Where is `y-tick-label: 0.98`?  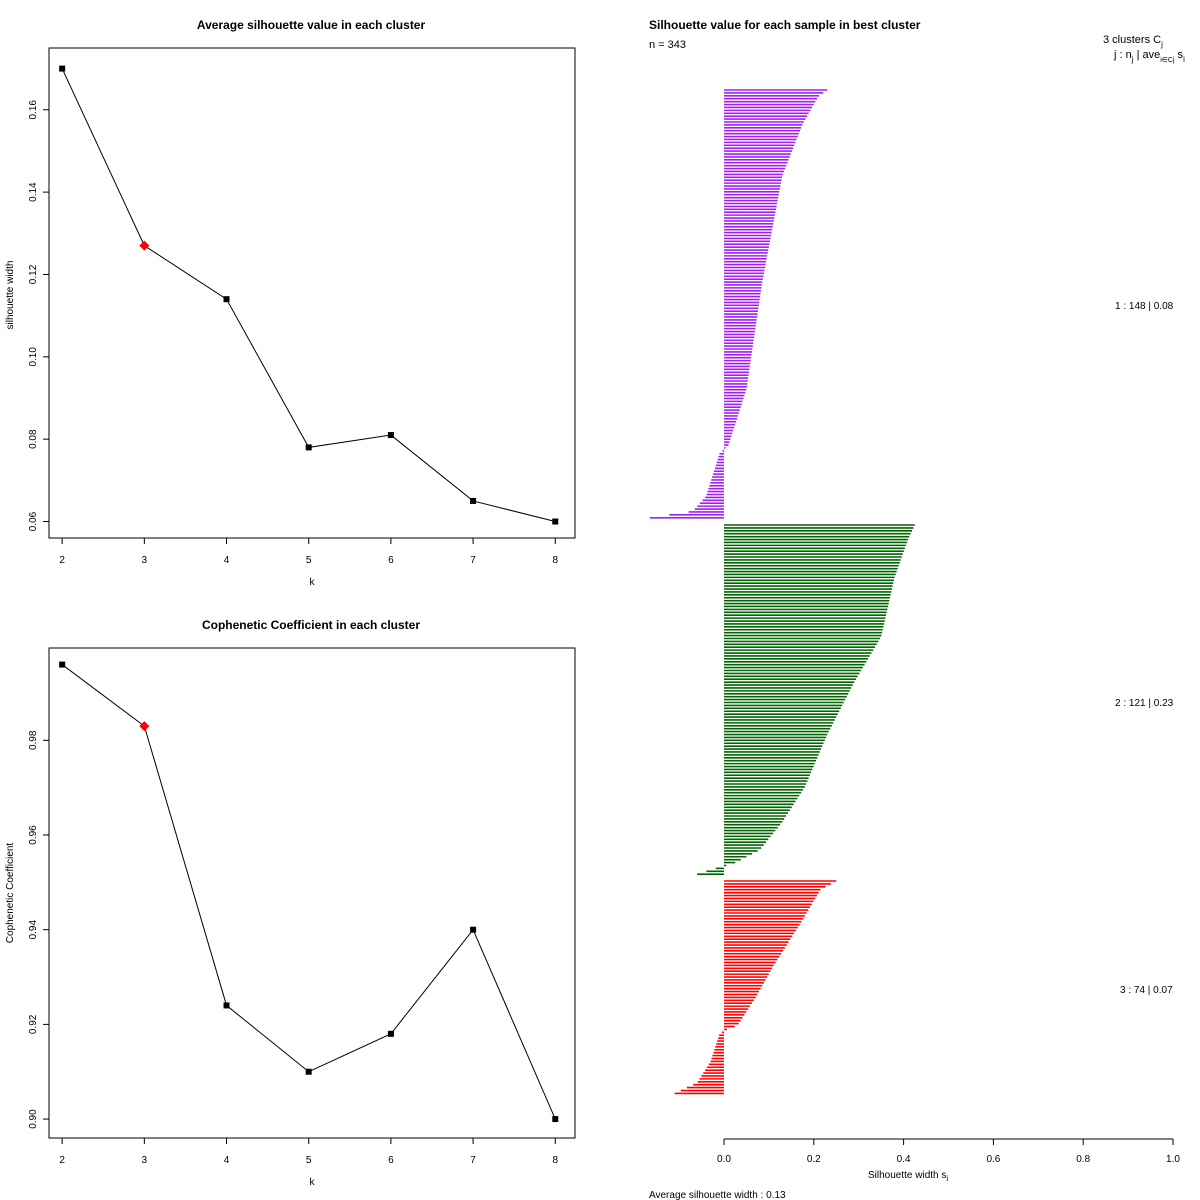 y-tick-label: 0.98 is located at coordinates (33, 740).